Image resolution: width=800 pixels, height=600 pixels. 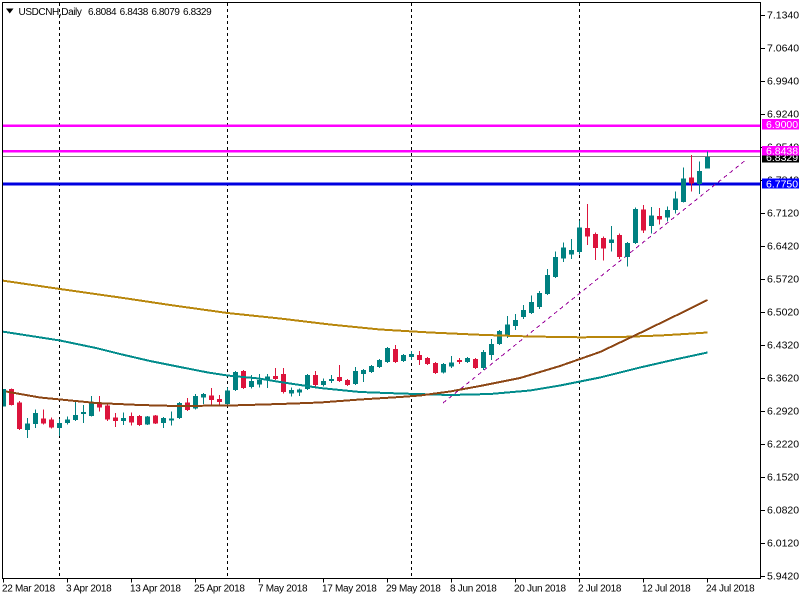 What do you see at coordinates (783, 445) in the screenshot?
I see `svg-text: 6.2220` at bounding box center [783, 445].